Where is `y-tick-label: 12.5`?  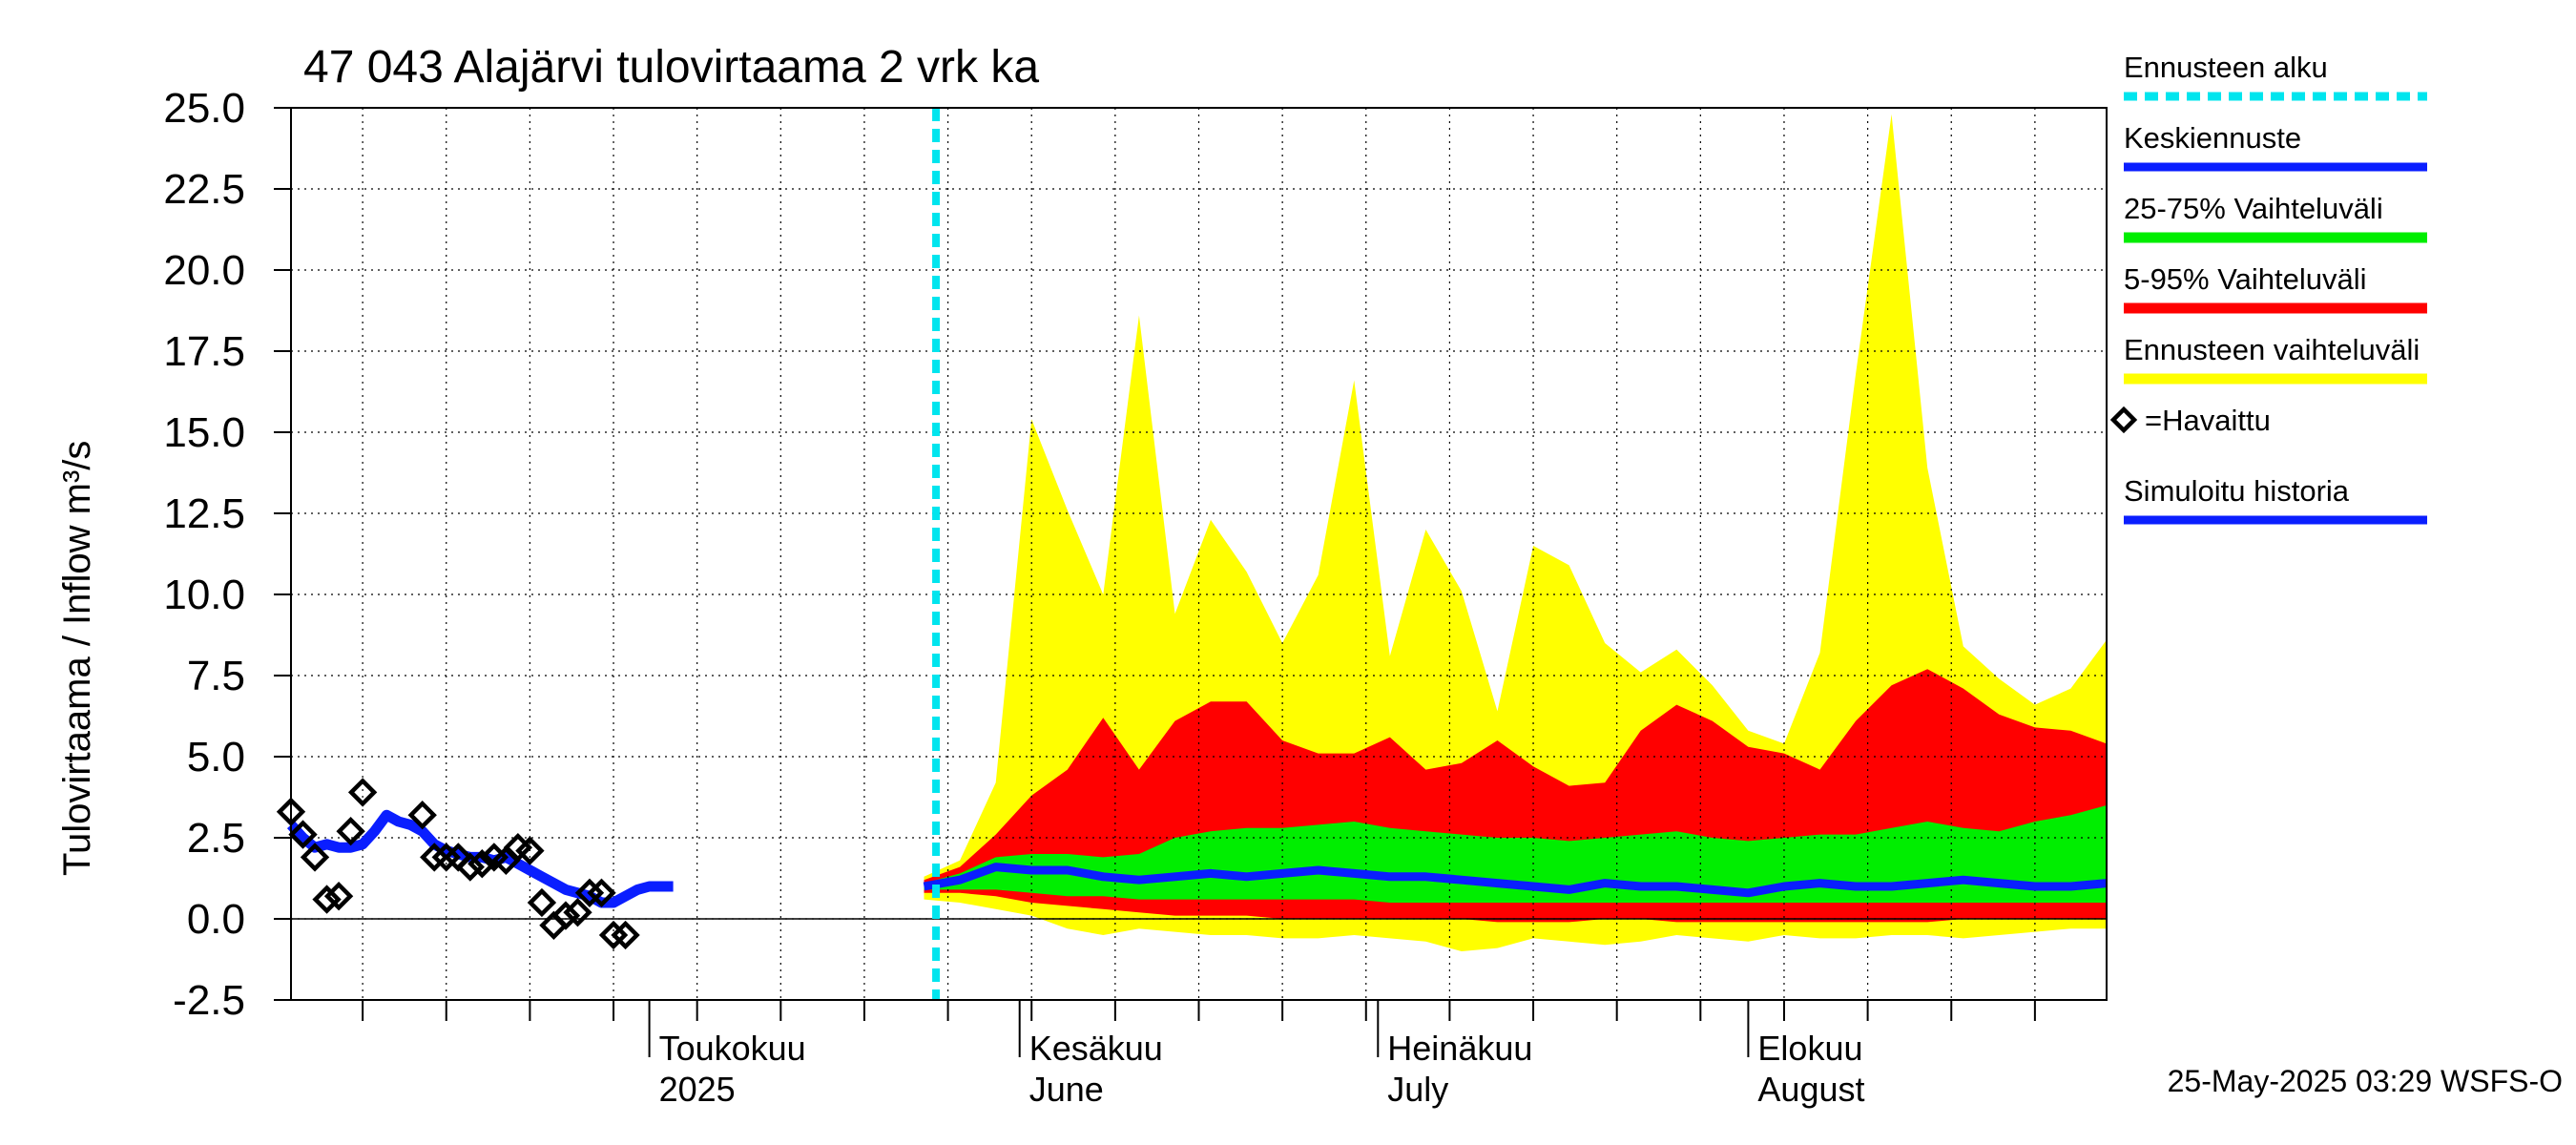 y-tick-label: 12.5 is located at coordinates (204, 514).